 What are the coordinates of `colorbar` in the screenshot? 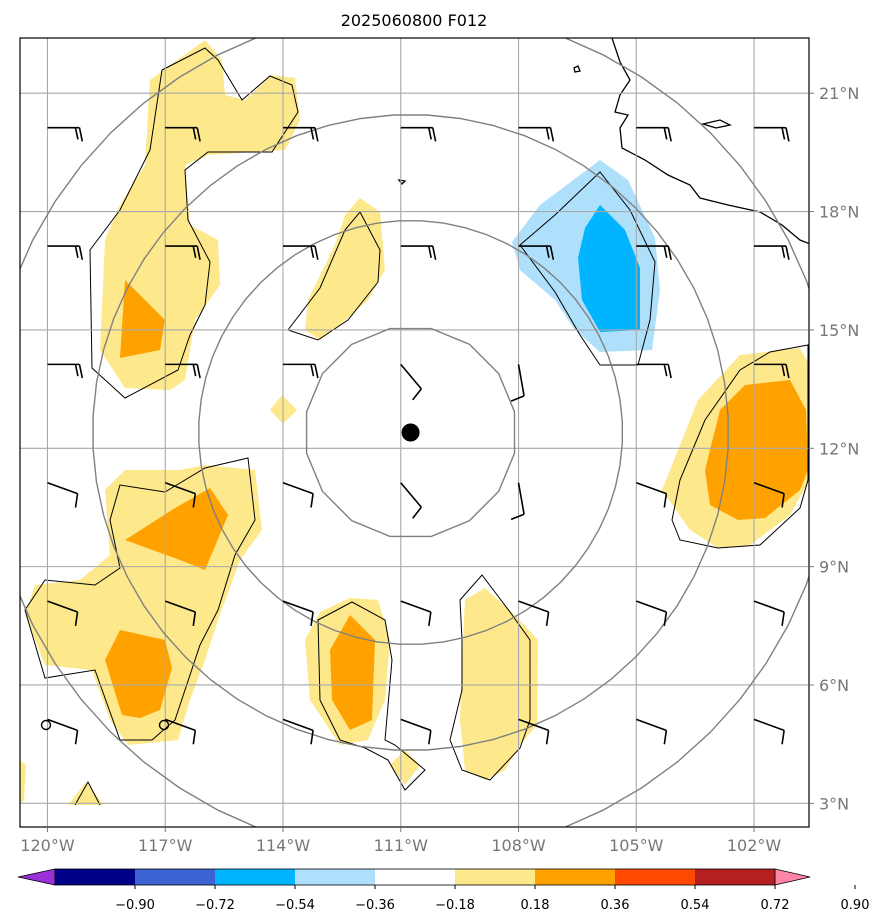 It's located at (414, 877).